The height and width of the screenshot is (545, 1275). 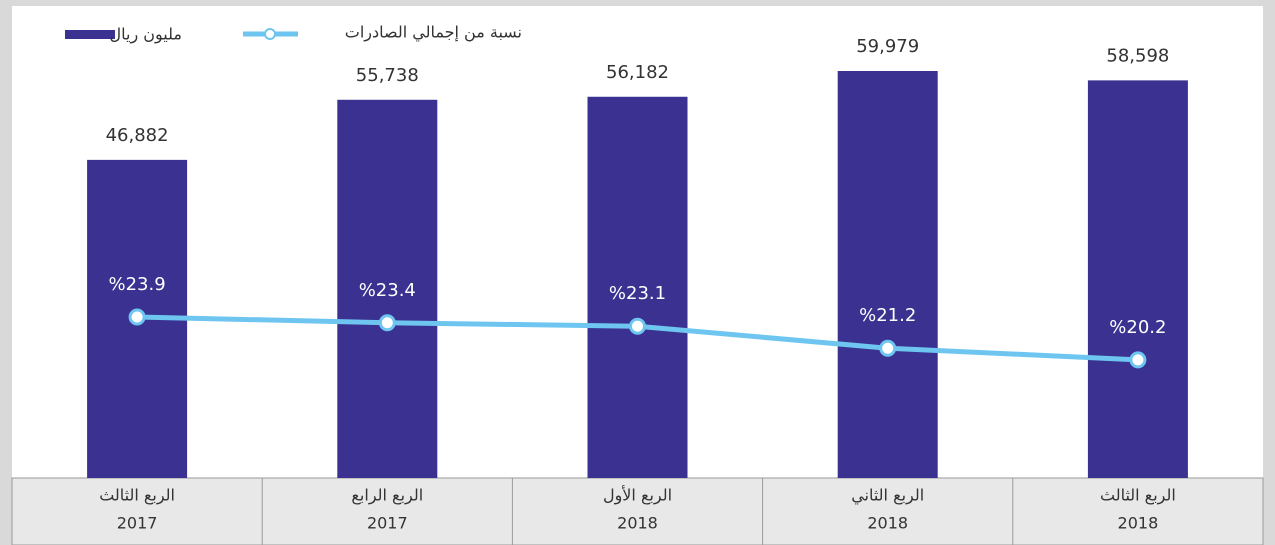 I want to click on line-value-label: %20.2, so click(x=1137, y=327).